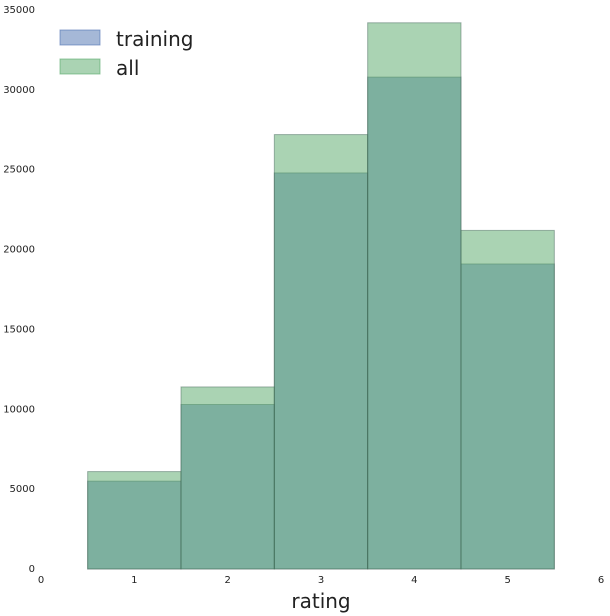  Describe the element at coordinates (80, 37) in the screenshot. I see `legend-swatch-training` at that location.